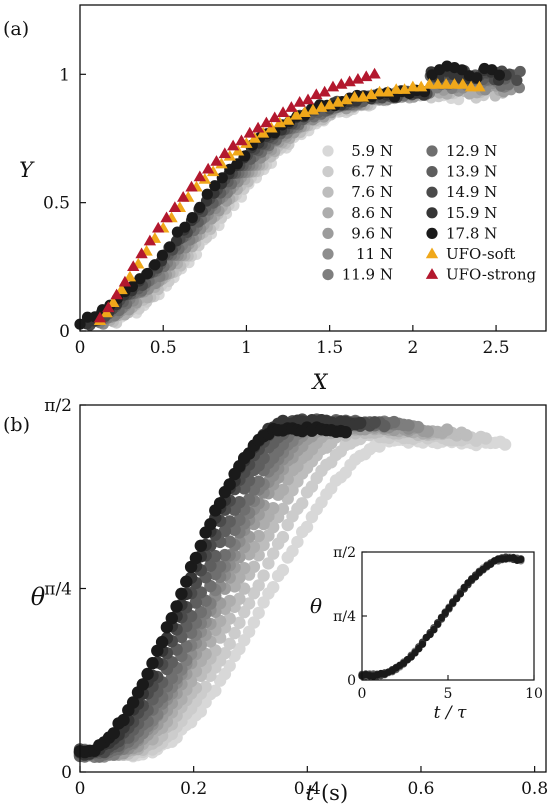  What do you see at coordinates (351, 681) in the screenshot?
I see `inset-y-tick-label: 0` at bounding box center [351, 681].